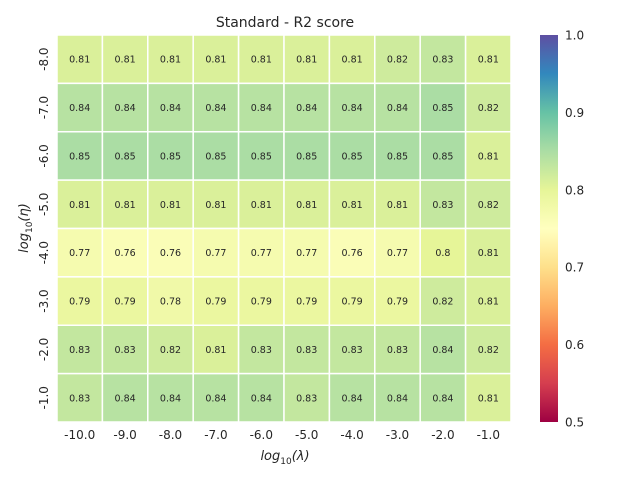 This screenshot has height=480, width=640. Describe the element at coordinates (44, 349) in the screenshot. I see `y-tick-label: -2.0` at that location.